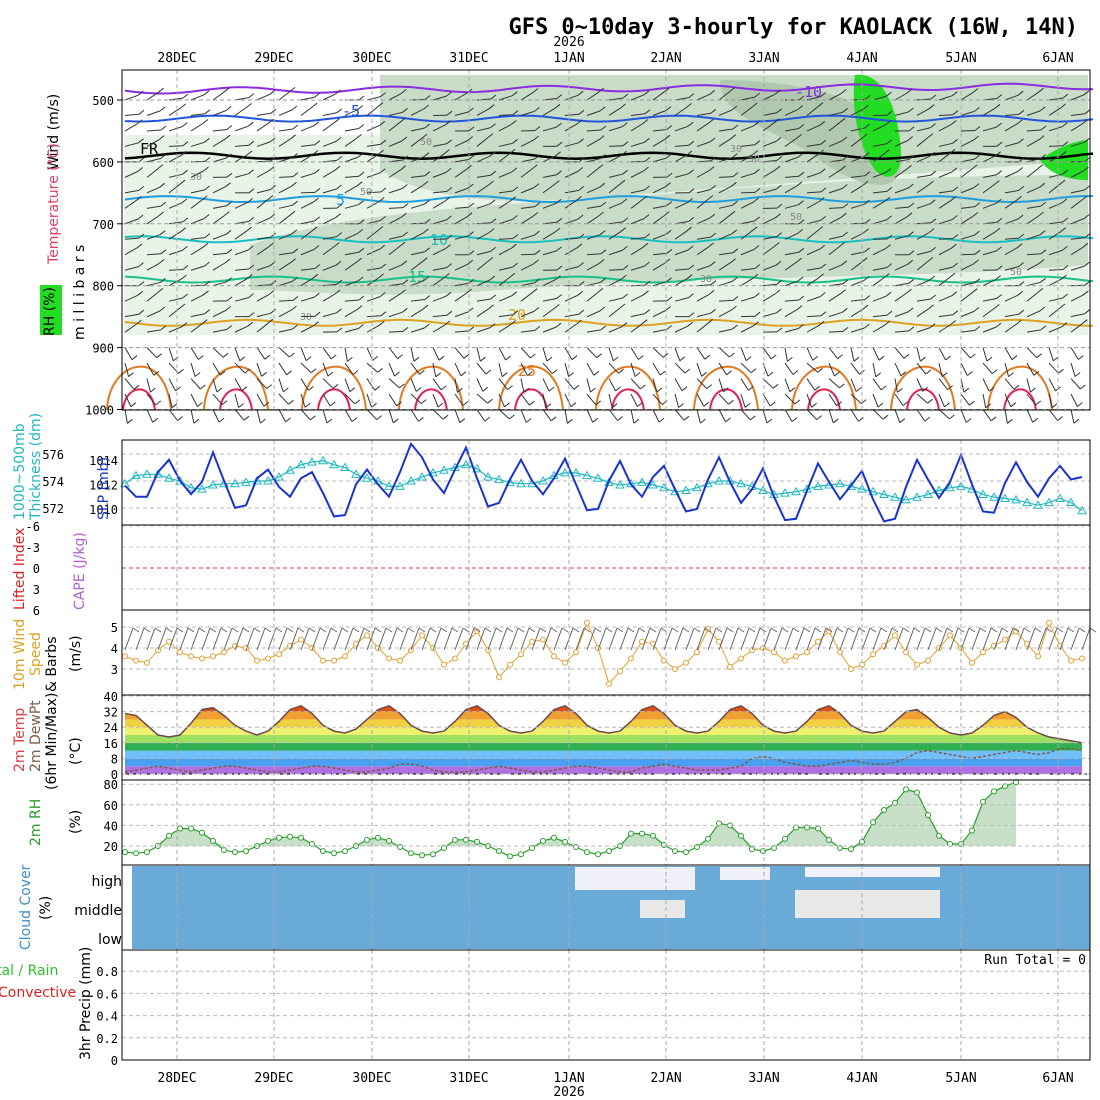 The height and width of the screenshot is (1100, 1100). What do you see at coordinates (861, 1078) in the screenshot?
I see `bottom-date-label: 4JAN` at bounding box center [861, 1078].